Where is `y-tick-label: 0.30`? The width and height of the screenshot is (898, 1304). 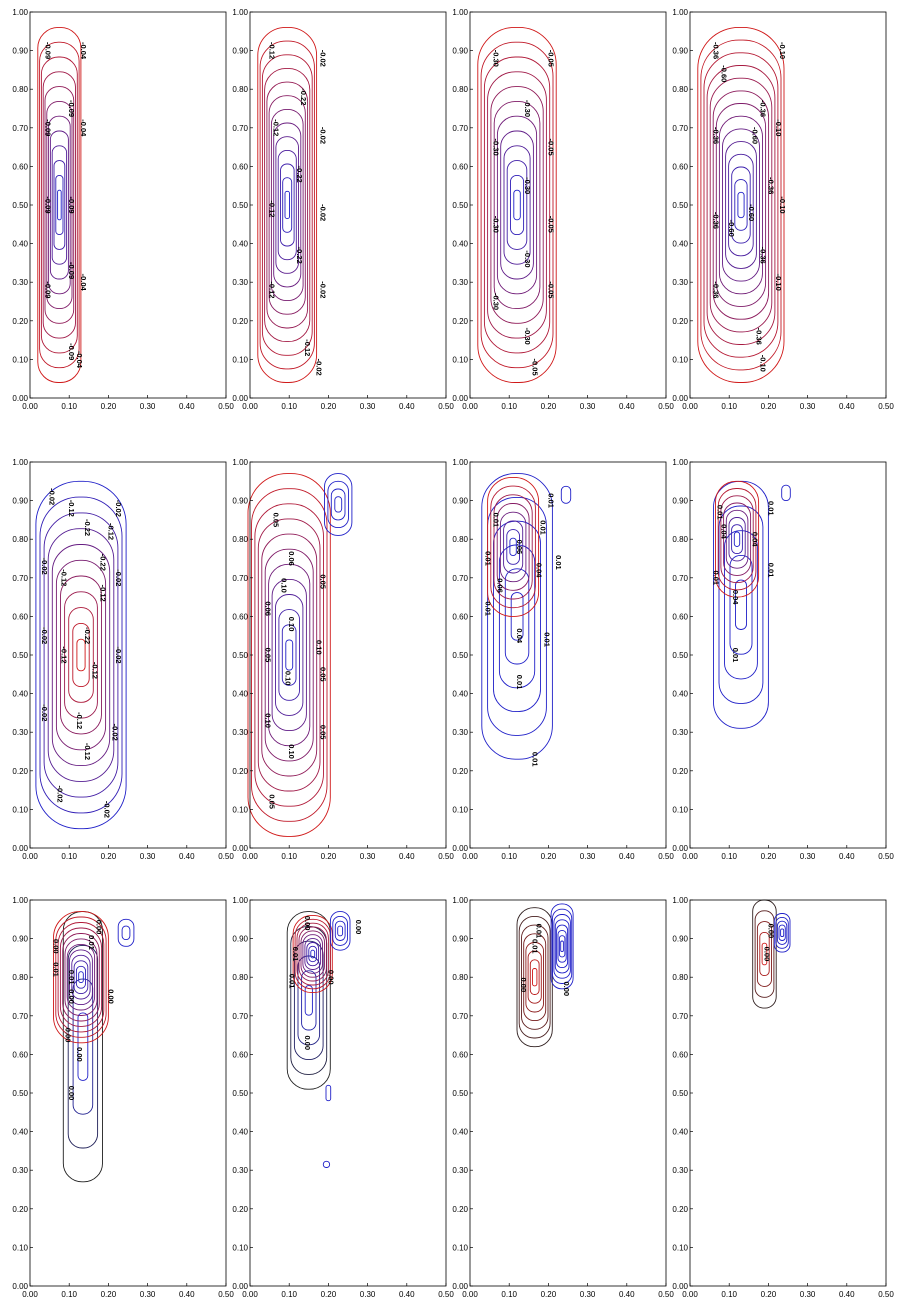
y-tick-label: 0.30 is located at coordinates (680, 282).